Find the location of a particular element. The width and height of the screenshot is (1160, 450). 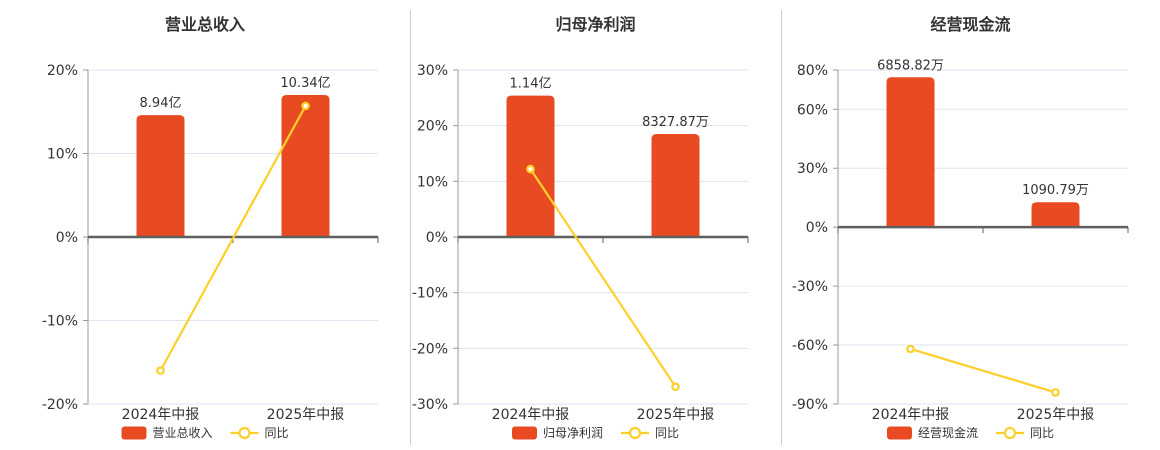

legend-label: 归母净利润 is located at coordinates (573, 433).